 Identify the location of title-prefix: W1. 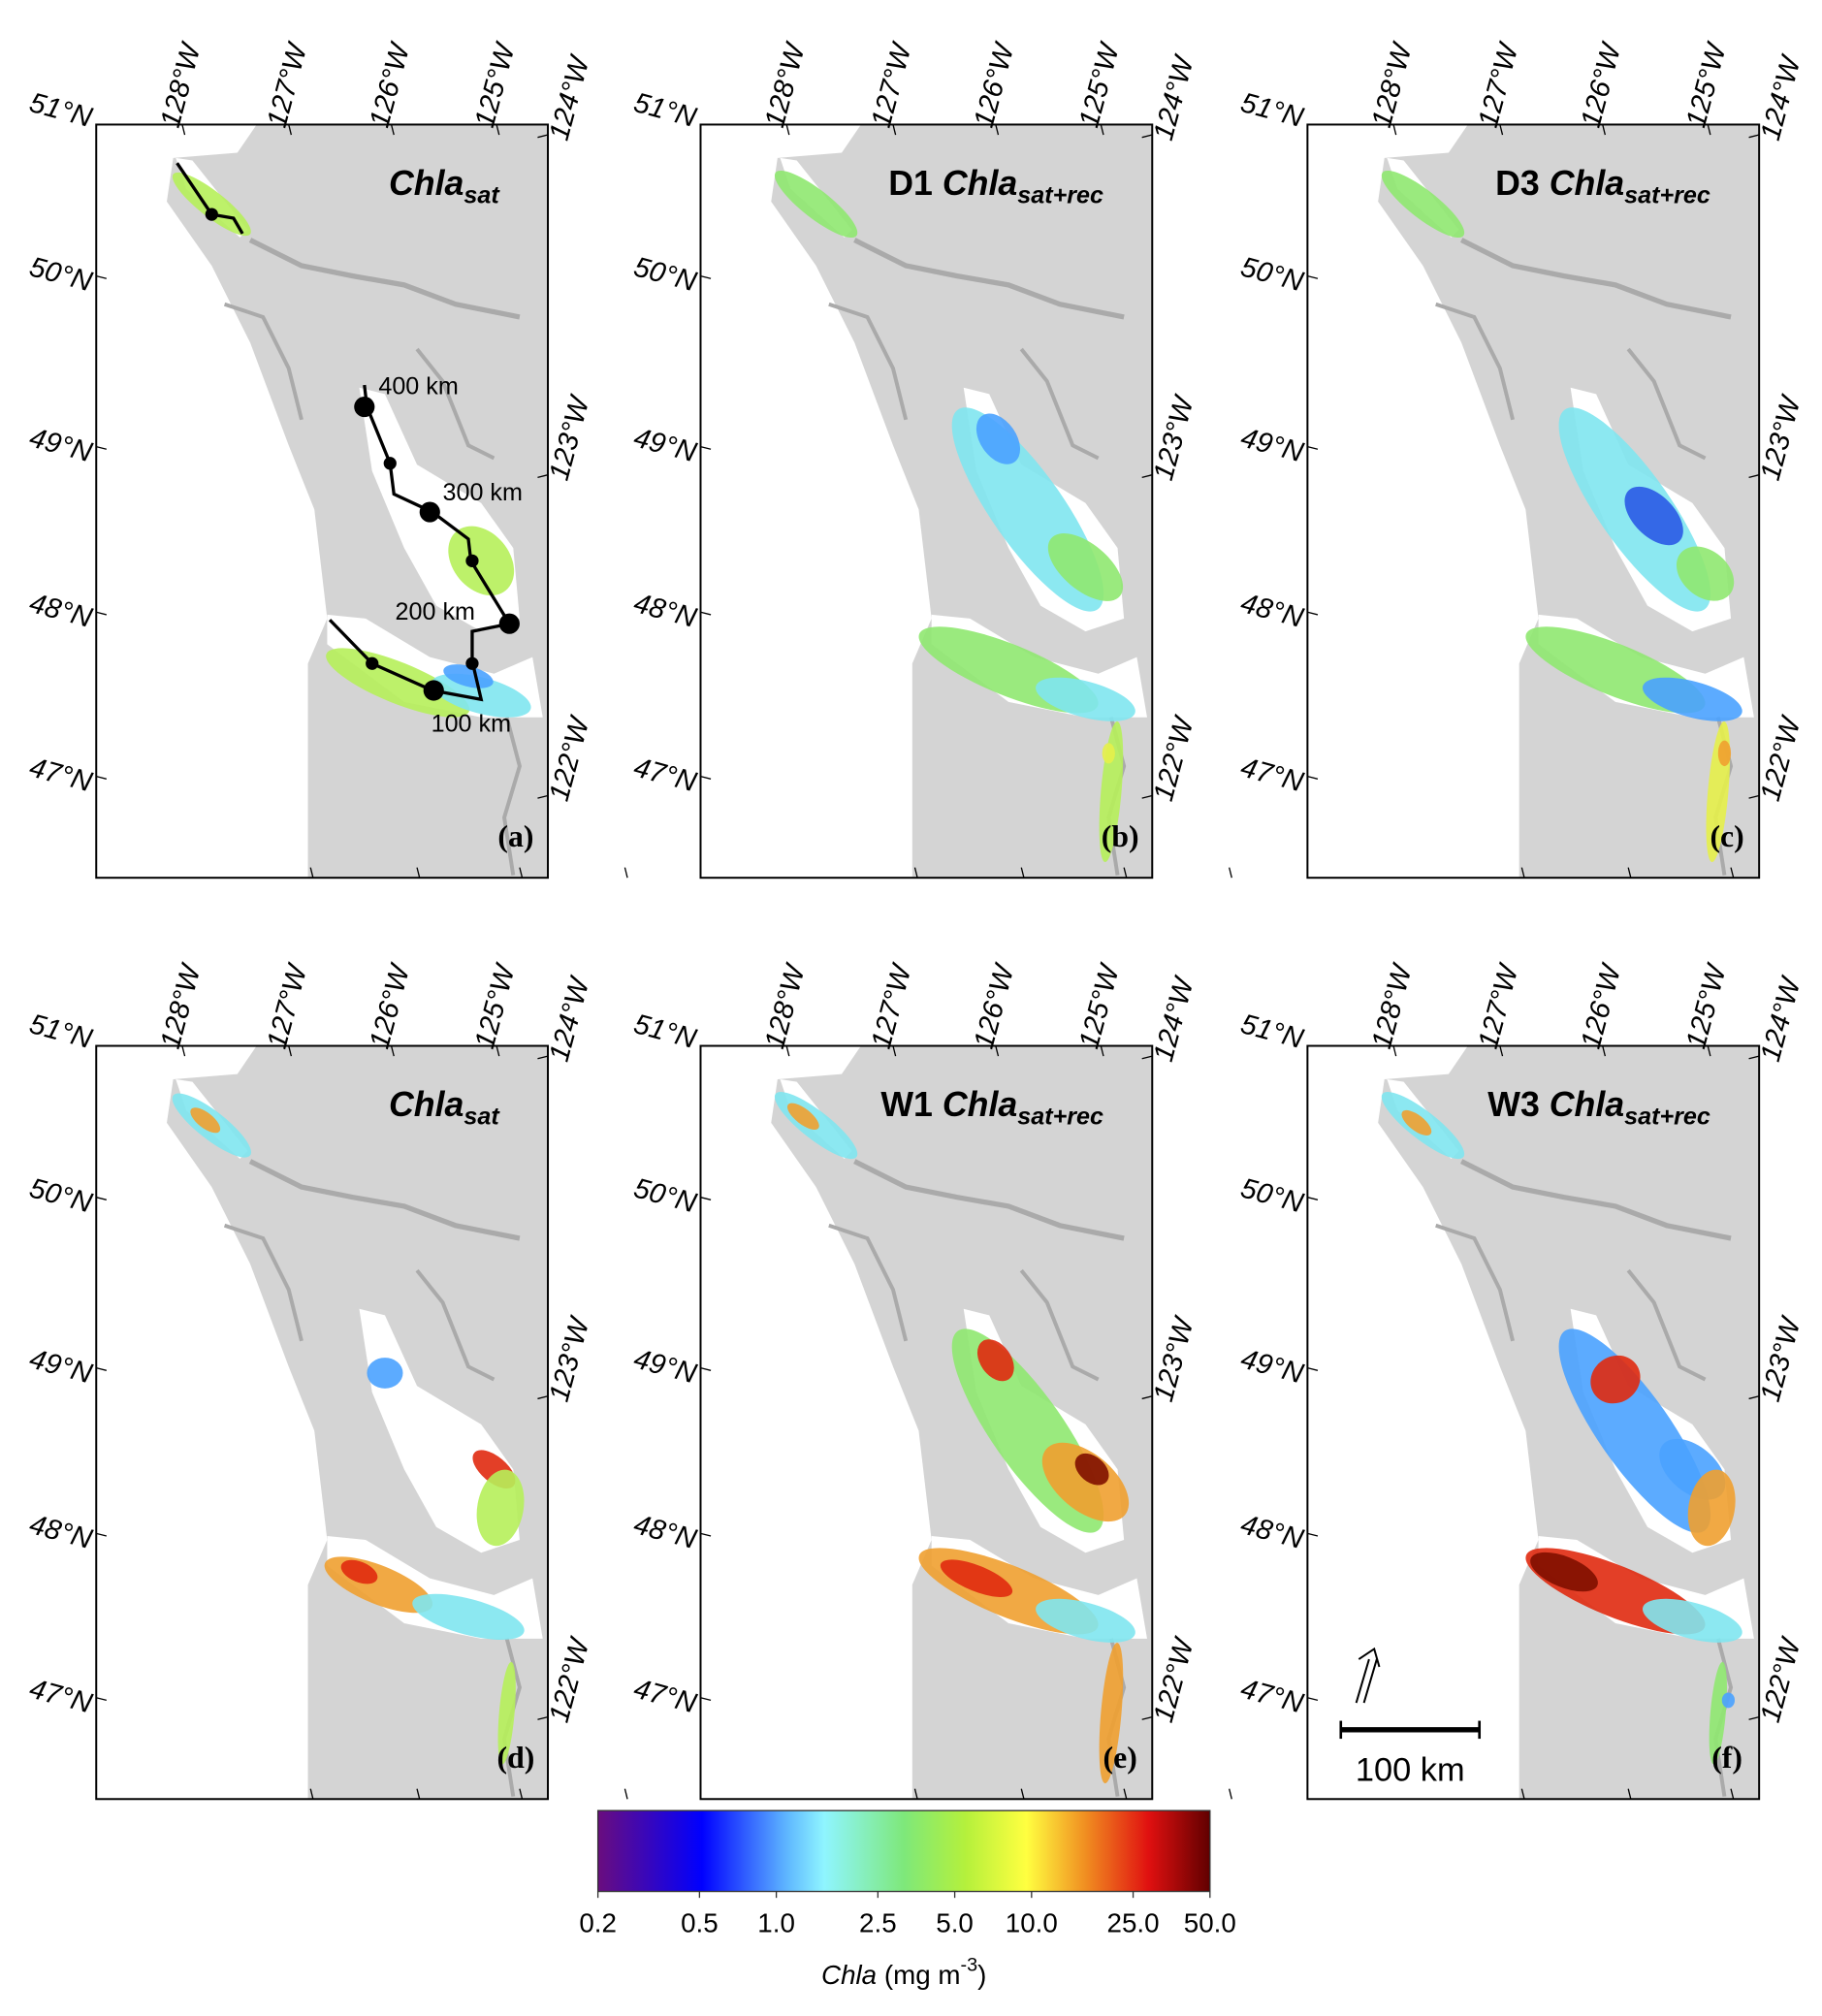
(906, 1104).